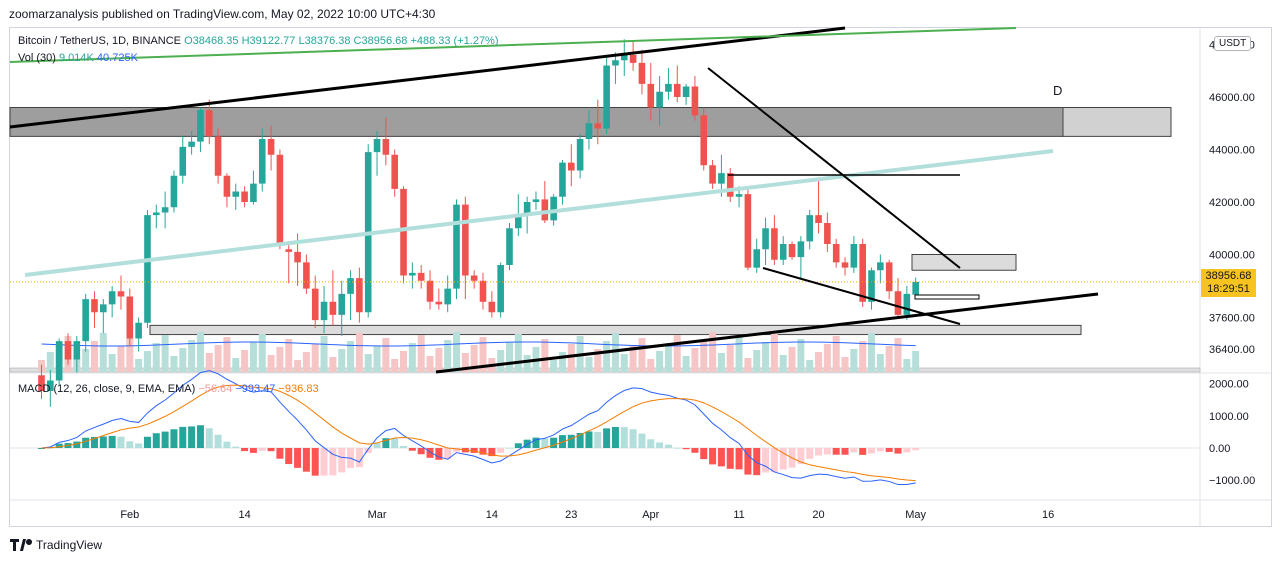 The width and height of the screenshot is (1280, 563). I want to click on upper-channel-trendline, so click(427, 77).